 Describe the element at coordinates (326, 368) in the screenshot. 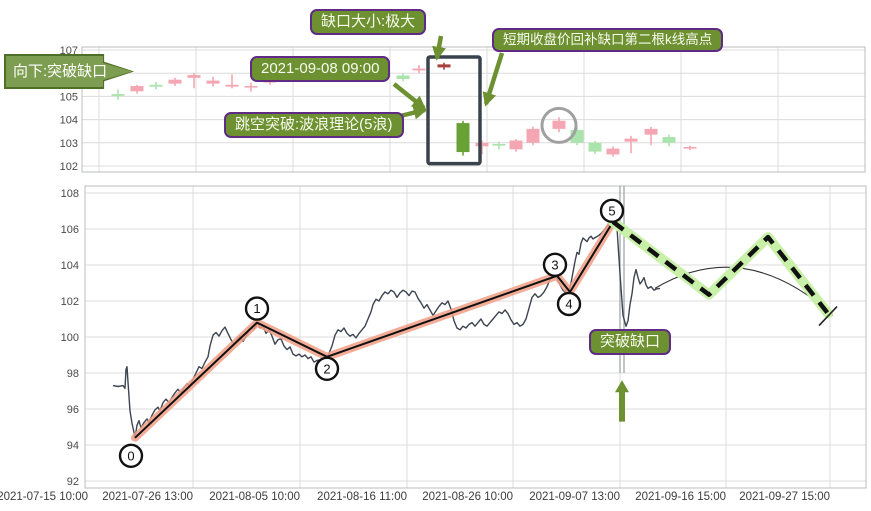

I see `svg-text: 2` at that location.